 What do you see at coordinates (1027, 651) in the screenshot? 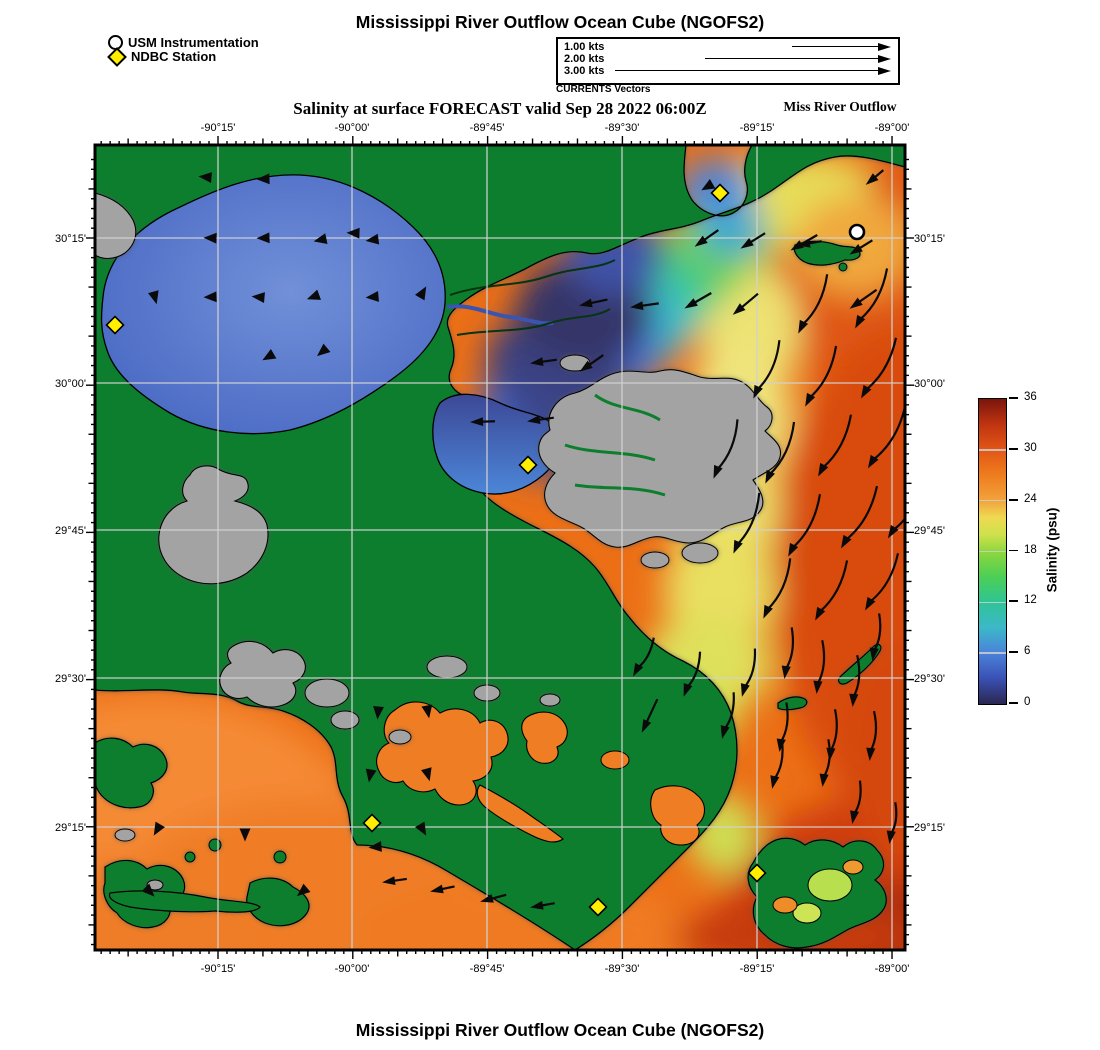
I see `colorbar-tick-label: 6` at bounding box center [1027, 651].